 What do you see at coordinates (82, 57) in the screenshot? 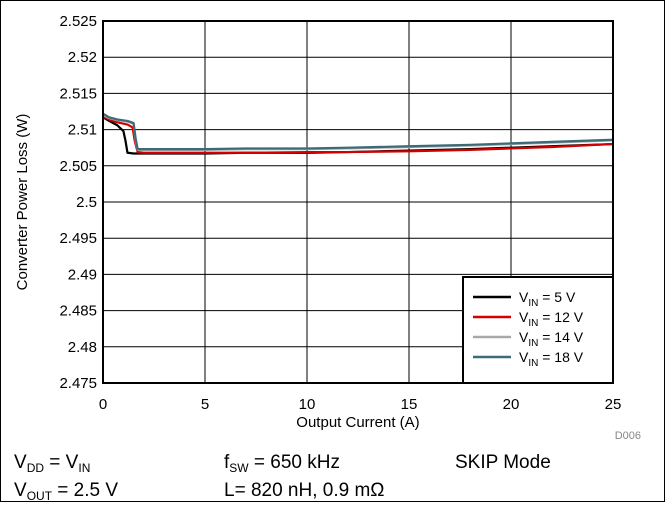
I see `y-tick-label: 2.52` at bounding box center [82, 57].